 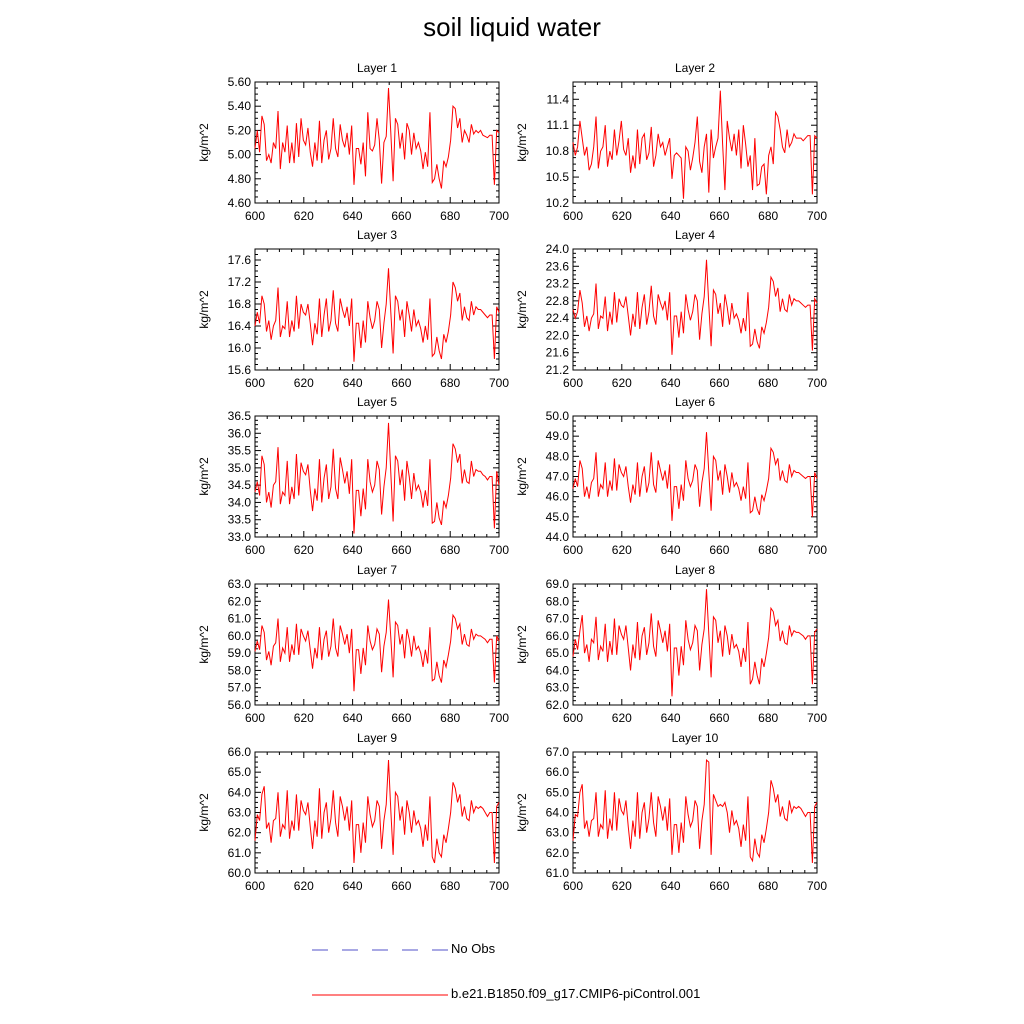 What do you see at coordinates (558, 266) in the screenshot?
I see `y-tick-label: 23.6` at bounding box center [558, 266].